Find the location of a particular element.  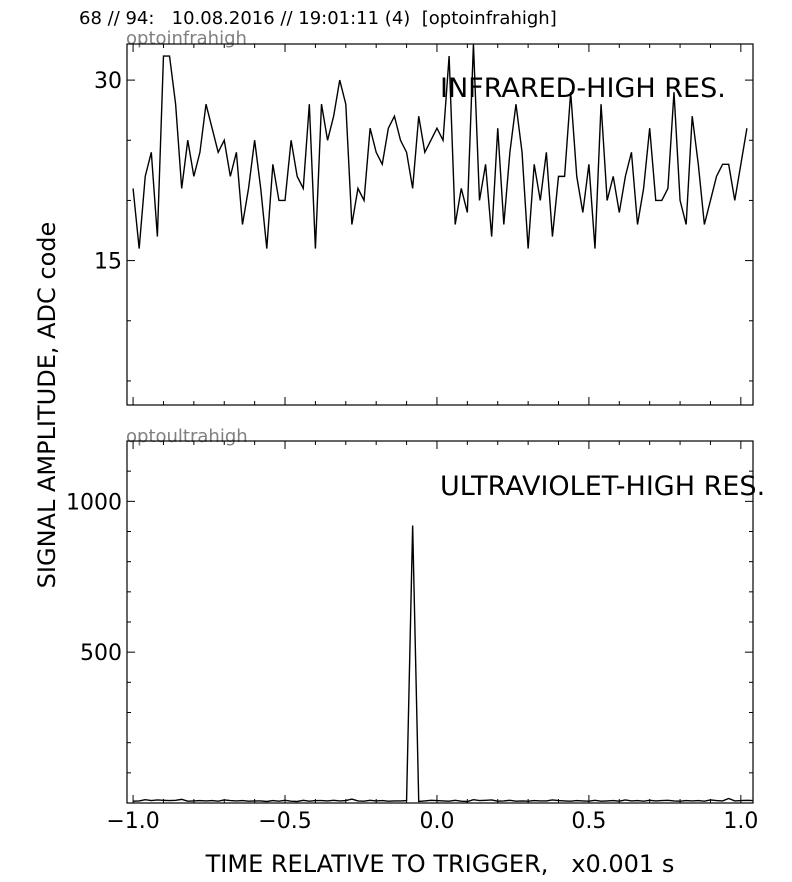

y-tick-label: 30 is located at coordinates (108, 81).